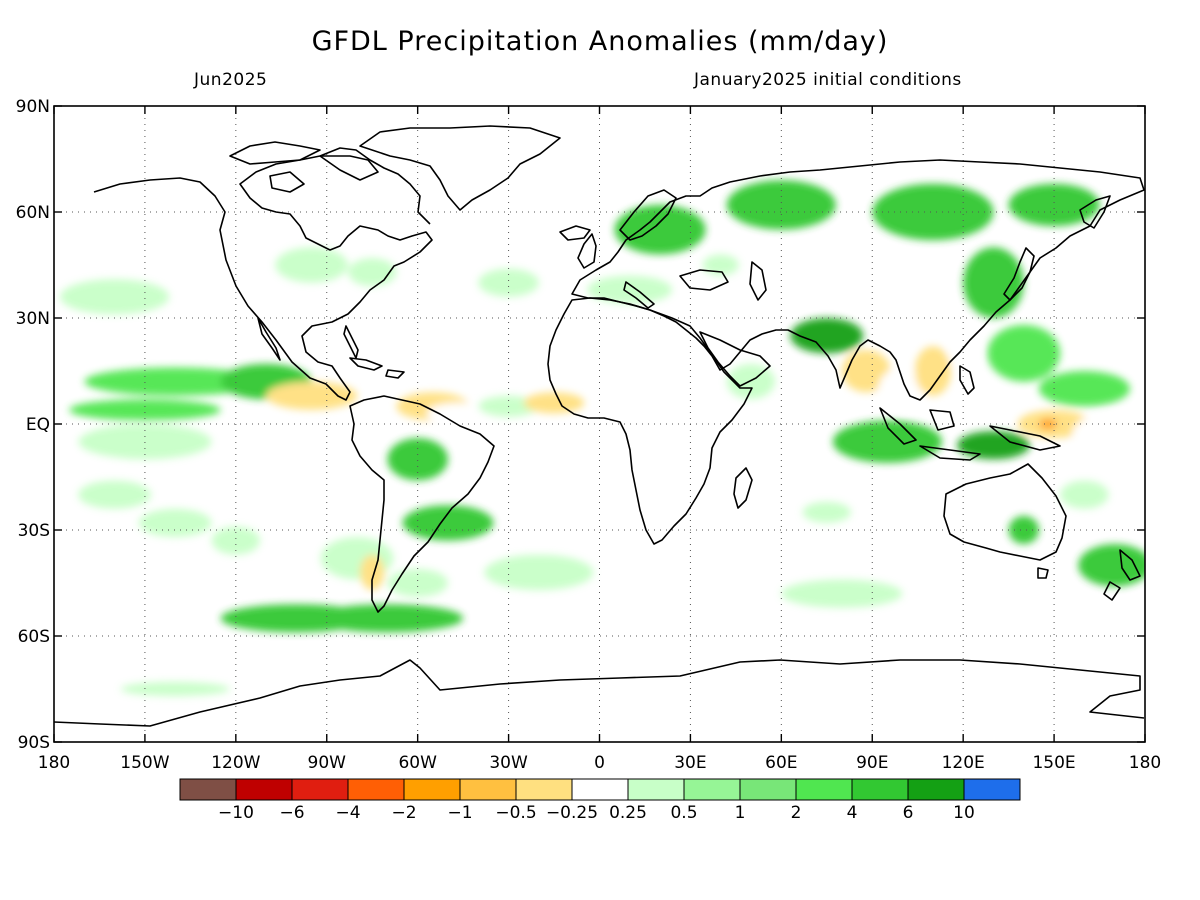  What do you see at coordinates (1019, 274) in the screenshot?
I see `coastline-japan` at bounding box center [1019, 274].